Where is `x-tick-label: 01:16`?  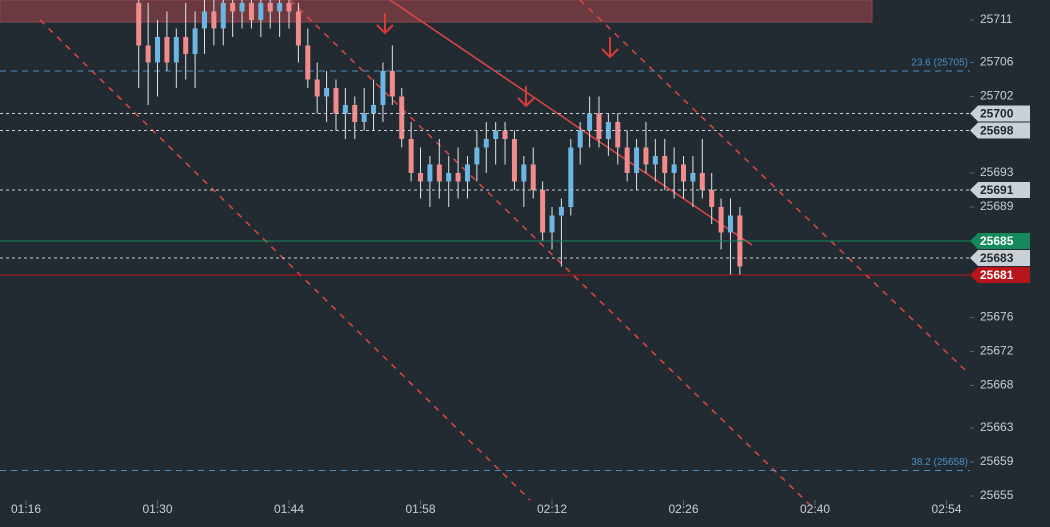 x-tick-label: 01:16 is located at coordinates (26, 509).